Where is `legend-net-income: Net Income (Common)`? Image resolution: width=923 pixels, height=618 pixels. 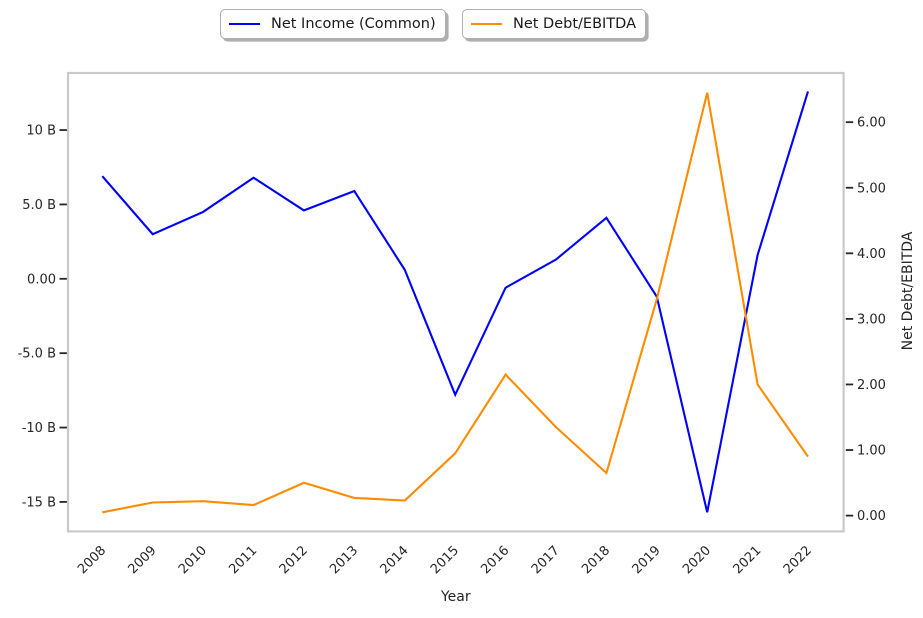
legend-net-income: Net Income (Common) is located at coordinates (333, 24).